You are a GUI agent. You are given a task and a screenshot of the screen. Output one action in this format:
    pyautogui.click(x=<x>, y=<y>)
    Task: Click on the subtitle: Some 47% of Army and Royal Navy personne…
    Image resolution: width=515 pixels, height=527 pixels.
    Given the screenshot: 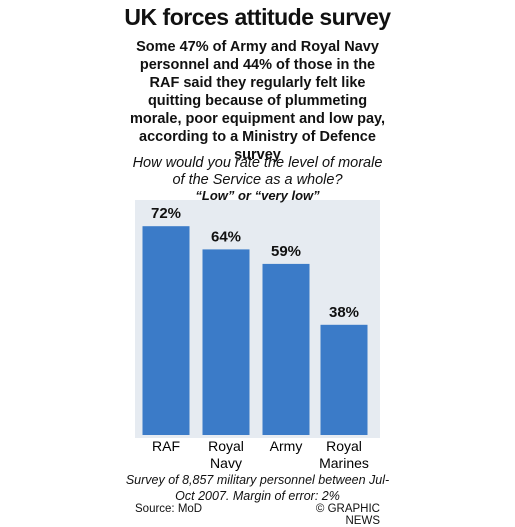 What is the action you would take?
    pyautogui.click(x=257, y=101)
    